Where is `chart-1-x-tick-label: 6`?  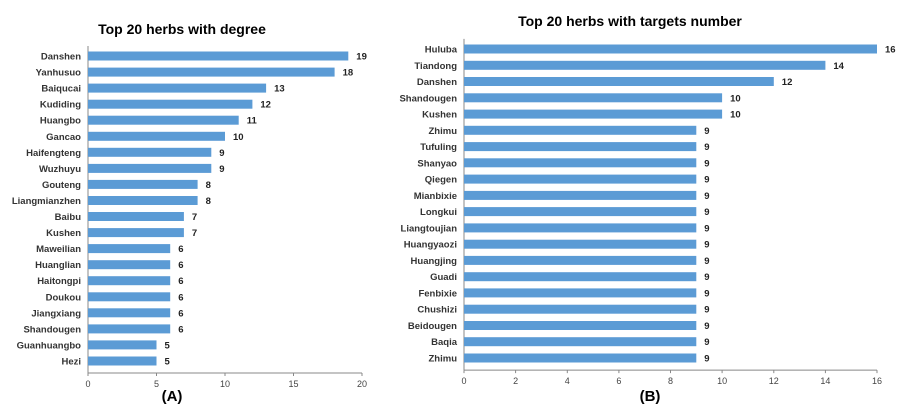
chart-1-x-tick-label: 6 is located at coordinates (618, 381).